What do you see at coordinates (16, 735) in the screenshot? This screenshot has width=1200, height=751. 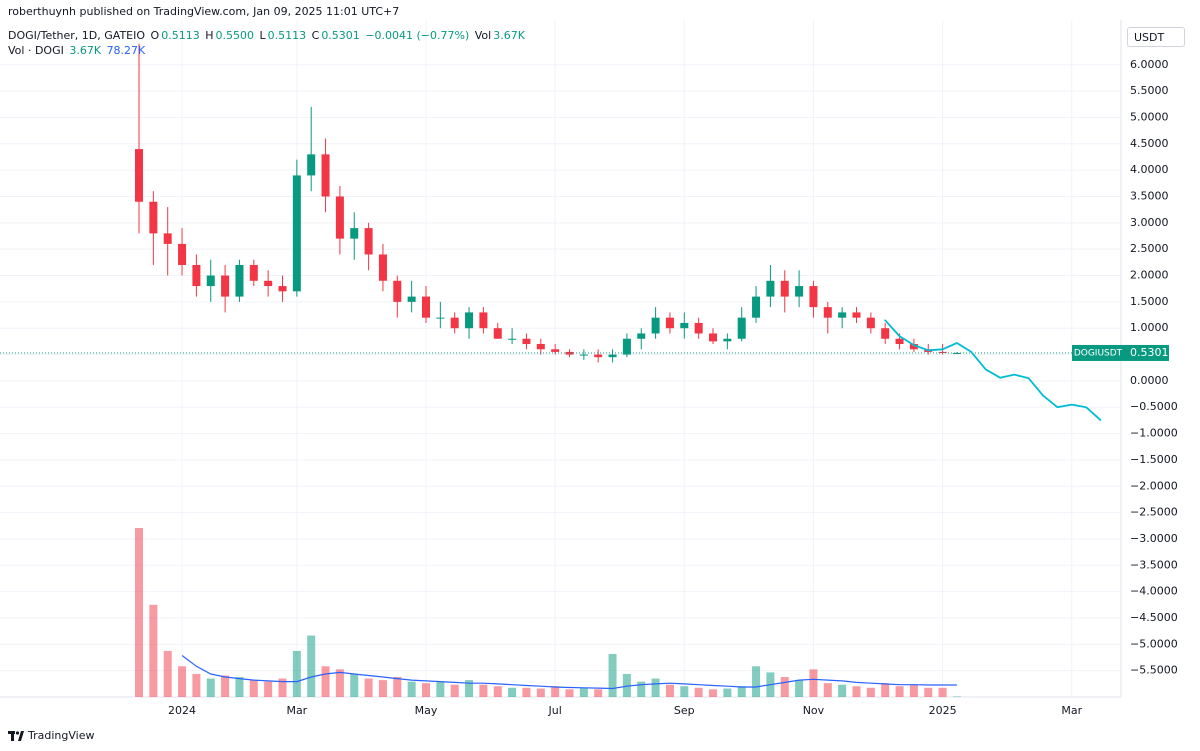 I see `logo` at bounding box center [16, 735].